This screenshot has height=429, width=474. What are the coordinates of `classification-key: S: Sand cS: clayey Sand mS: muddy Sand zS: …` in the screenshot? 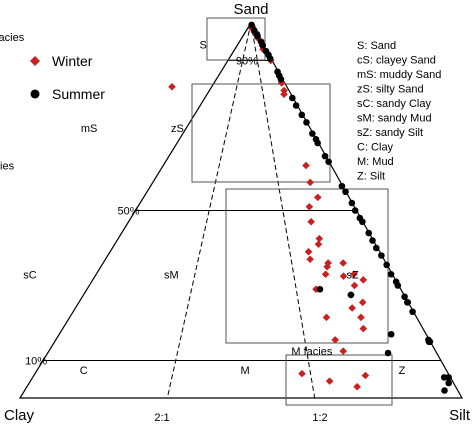 It's located at (399, 111).